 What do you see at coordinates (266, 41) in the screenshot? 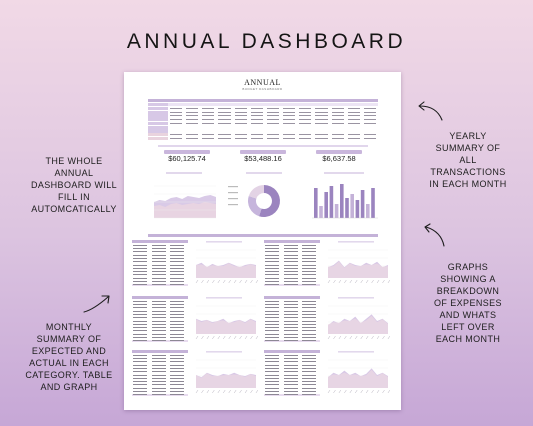
I see `page-headline: ANNUAL DASHBOARD` at bounding box center [266, 41].